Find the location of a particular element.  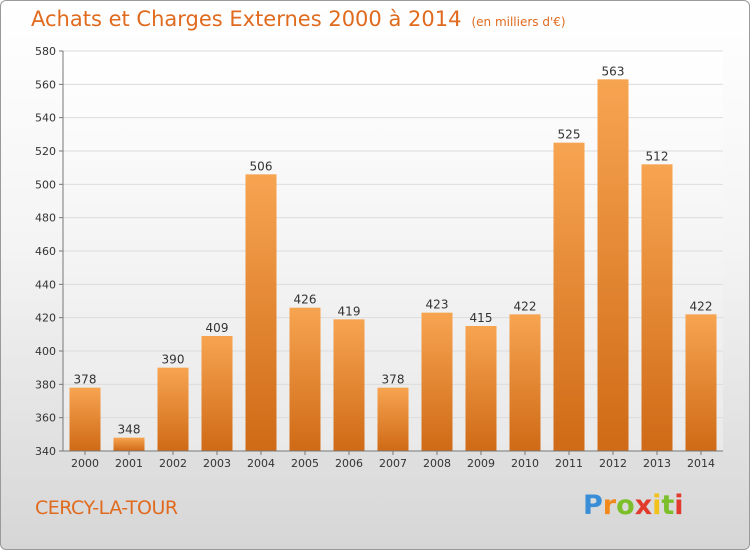

bar-2010 is located at coordinates (525, 382).